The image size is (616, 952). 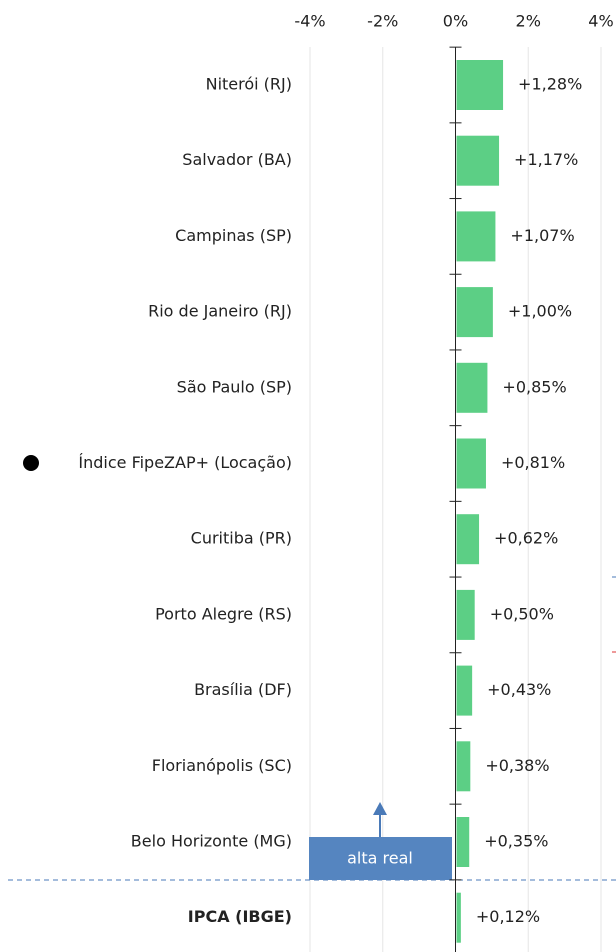 What do you see at coordinates (233, 235) in the screenshot?
I see `y-tick-label: Campinas (SP)` at bounding box center [233, 235].